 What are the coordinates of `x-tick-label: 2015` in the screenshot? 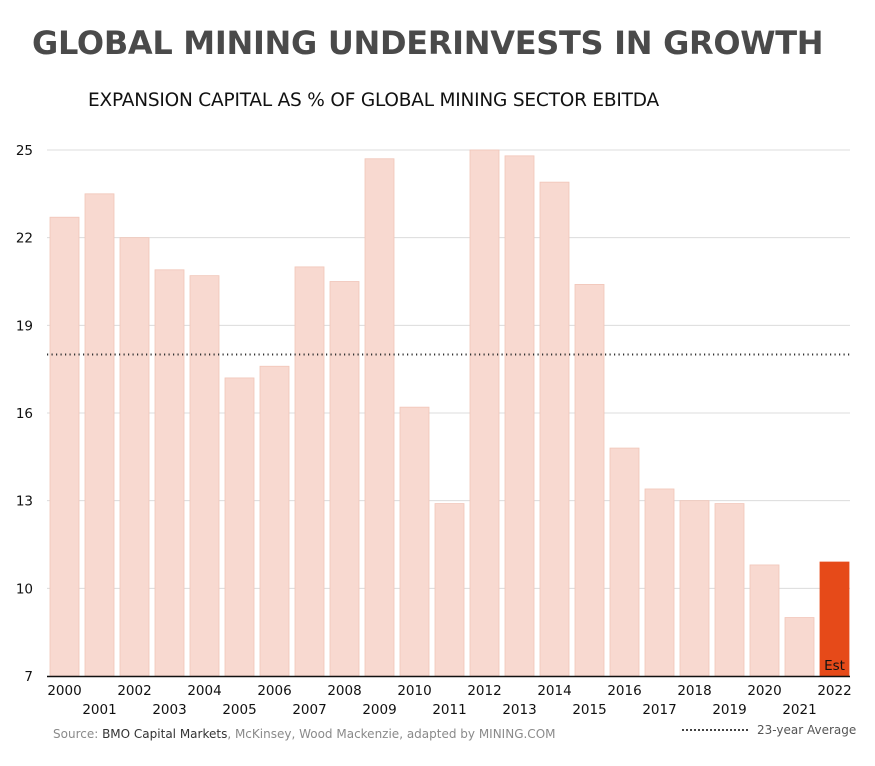 It's located at (589, 710).